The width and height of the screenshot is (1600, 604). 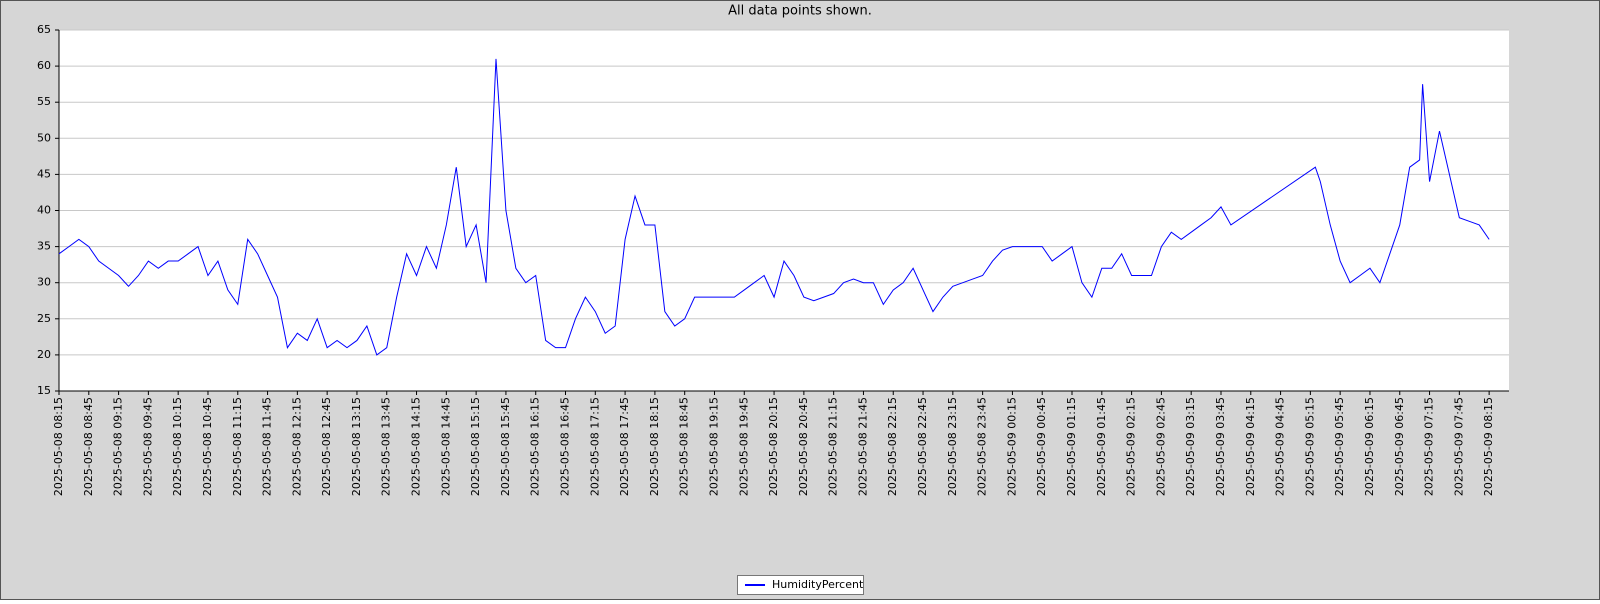 What do you see at coordinates (326, 446) in the screenshot?
I see `x-tick-label: 2025-05-08 12:45` at bounding box center [326, 446].